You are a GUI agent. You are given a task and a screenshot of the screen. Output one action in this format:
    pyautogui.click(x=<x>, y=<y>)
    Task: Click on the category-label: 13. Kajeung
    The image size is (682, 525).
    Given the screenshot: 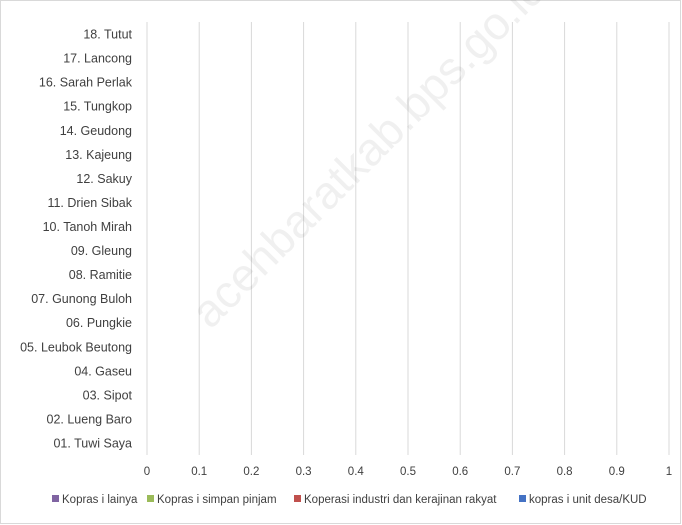 What is the action you would take?
    pyautogui.click(x=98, y=155)
    